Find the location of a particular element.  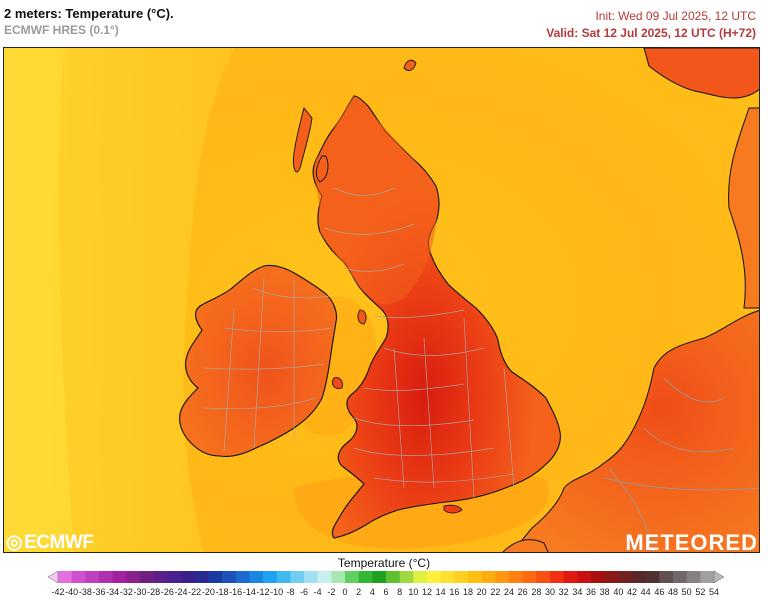

legend-tick: 28 is located at coordinates (536, 592).